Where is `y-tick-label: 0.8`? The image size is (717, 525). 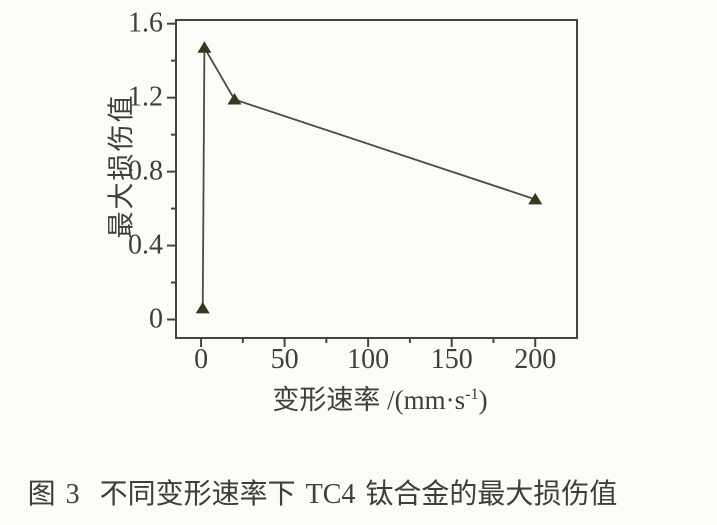
y-tick-label: 0.8 is located at coordinates (145, 170).